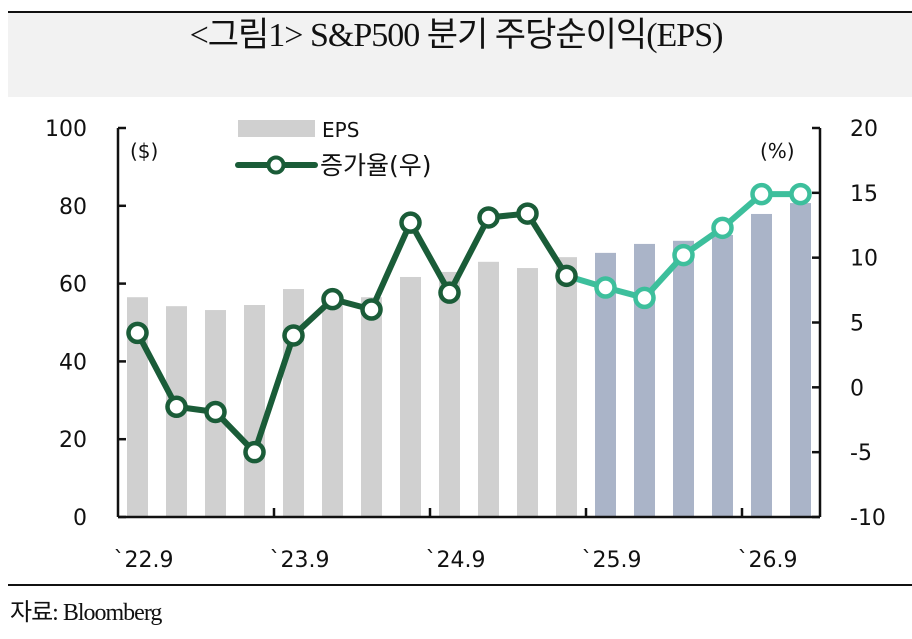 This screenshot has width=912, height=639. I want to click on right-axis-tick-label: -5, so click(861, 453).